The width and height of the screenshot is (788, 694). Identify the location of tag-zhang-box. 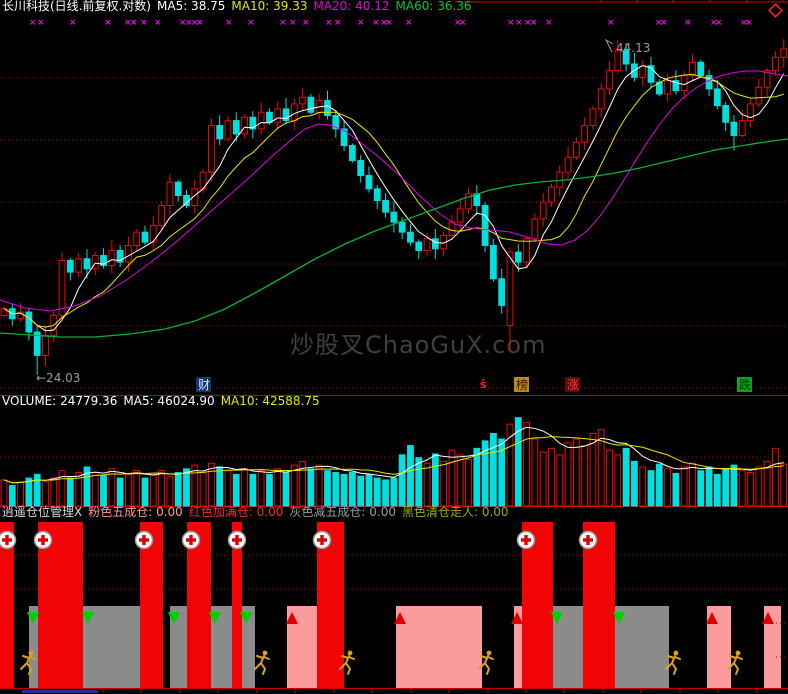
(572, 384).